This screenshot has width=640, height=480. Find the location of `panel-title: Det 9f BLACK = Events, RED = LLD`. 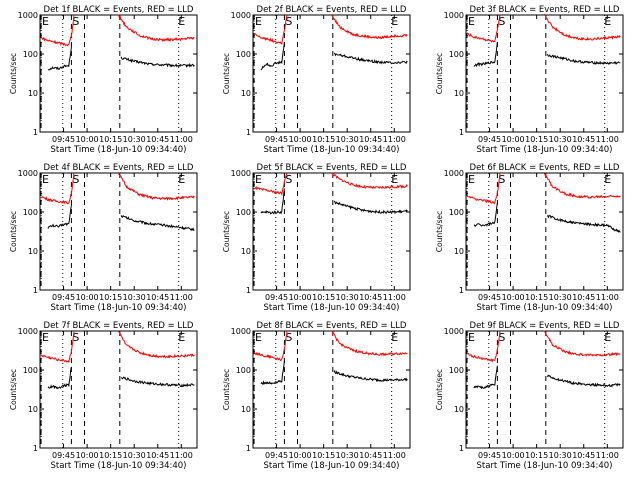

panel-title: Det 9f BLACK = Events, RED = LLD is located at coordinates (545, 326).